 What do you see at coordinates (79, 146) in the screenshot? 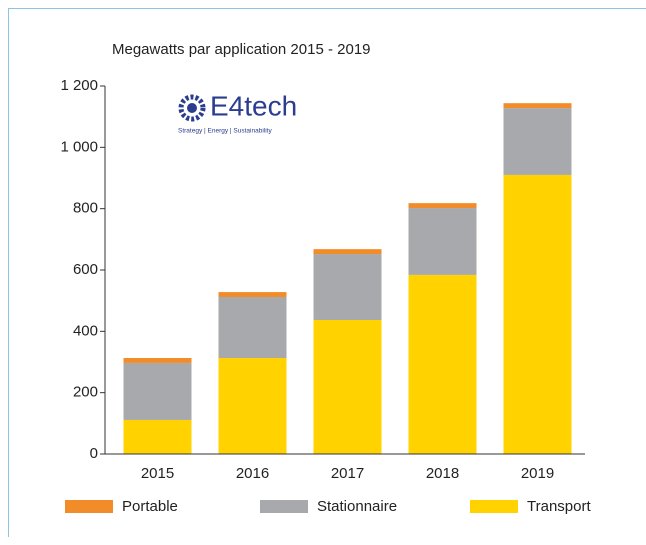
I see `y-tick-label: 1 000` at bounding box center [79, 146].